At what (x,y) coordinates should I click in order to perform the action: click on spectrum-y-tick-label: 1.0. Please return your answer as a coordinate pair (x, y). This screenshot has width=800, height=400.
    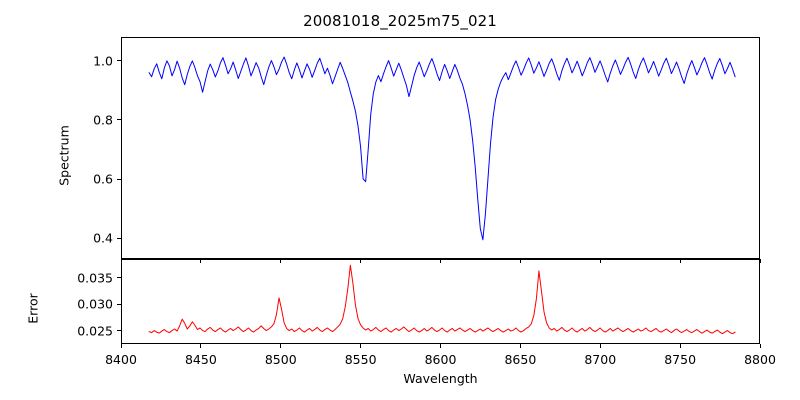
    Looking at the image, I should click on (103, 61).